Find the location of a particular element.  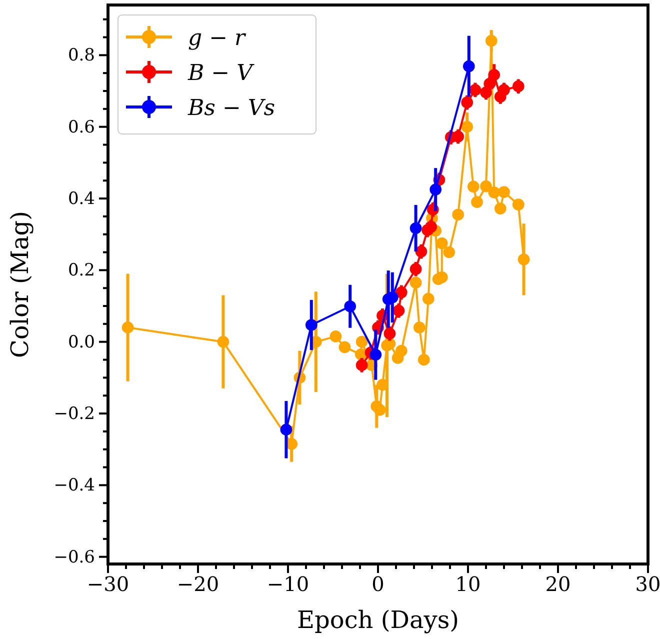

legend-label: B − V is located at coordinates (221, 73).